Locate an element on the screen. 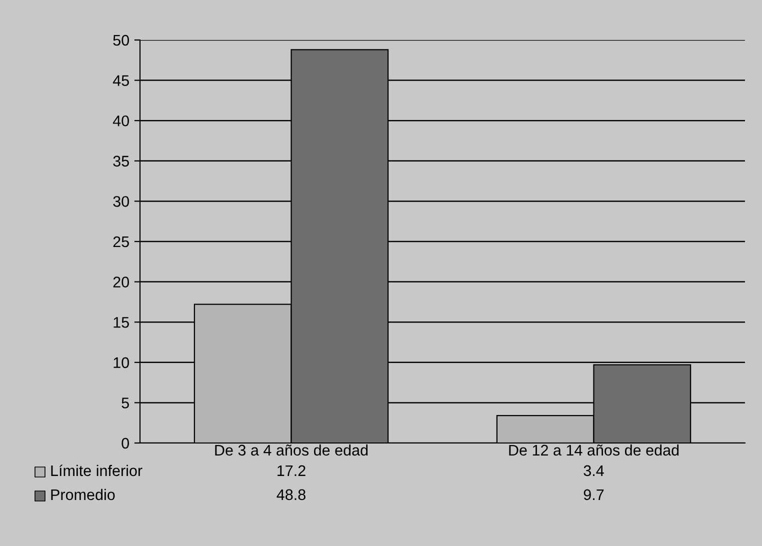 The width and height of the screenshot is (762, 546). data-label: 17.2 is located at coordinates (292, 470).